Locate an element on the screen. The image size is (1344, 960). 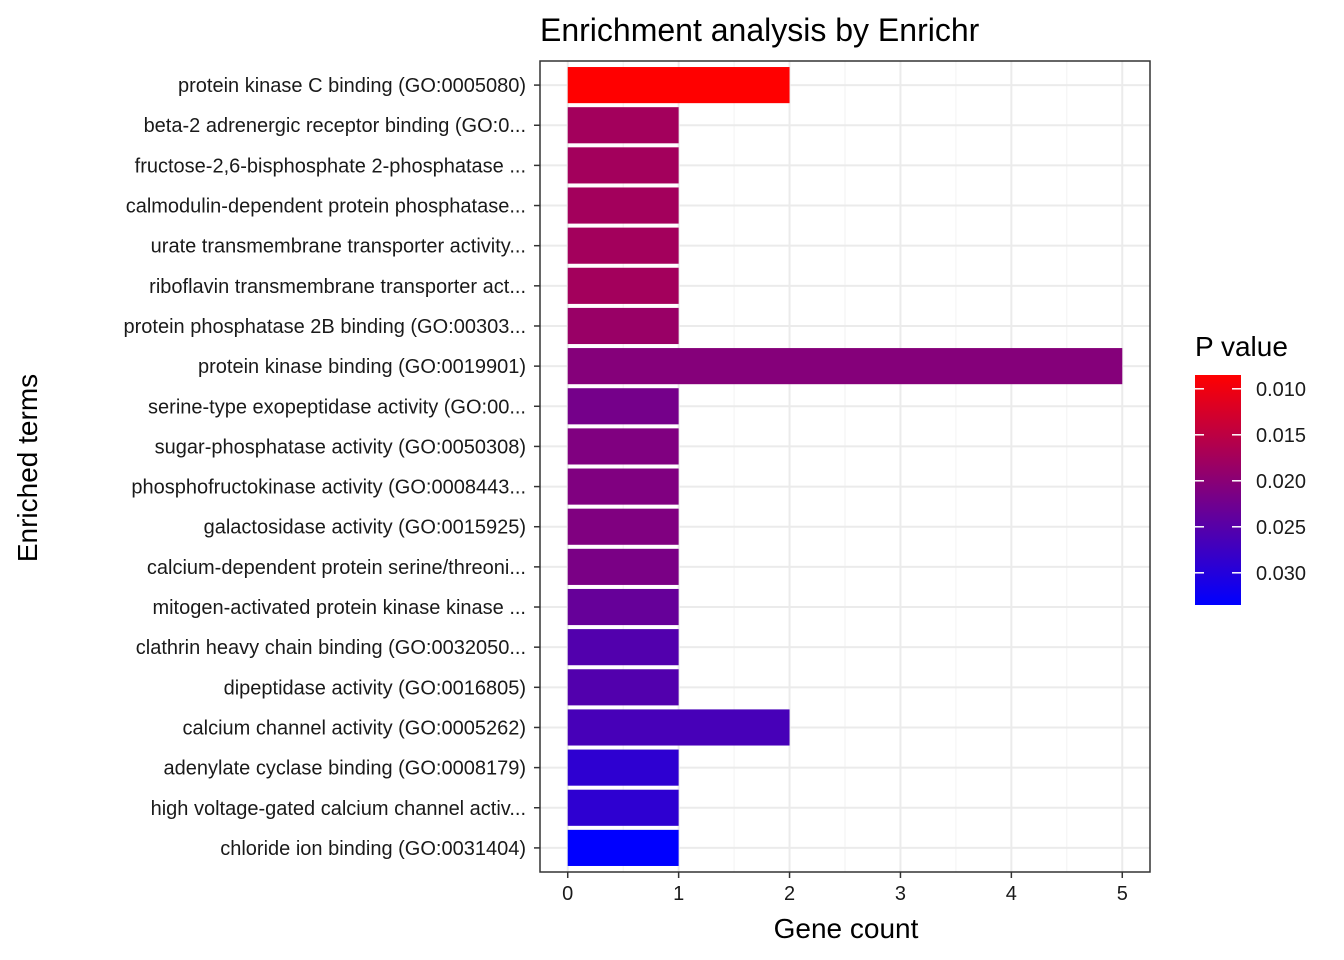
chart-title: Enrichment analysis by Enrichr is located at coordinates (760, 30).